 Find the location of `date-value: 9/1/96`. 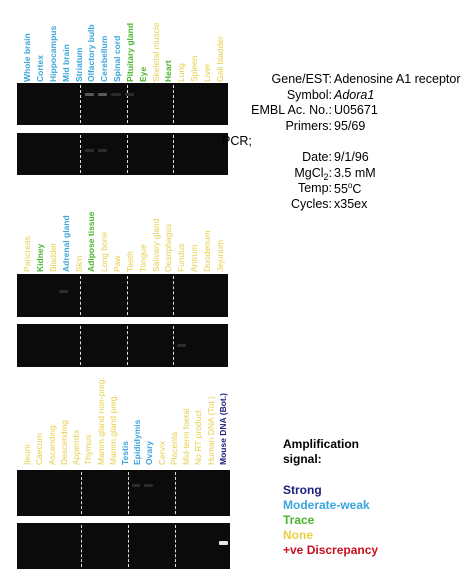

date-value: 9/1/96 is located at coordinates (351, 156).